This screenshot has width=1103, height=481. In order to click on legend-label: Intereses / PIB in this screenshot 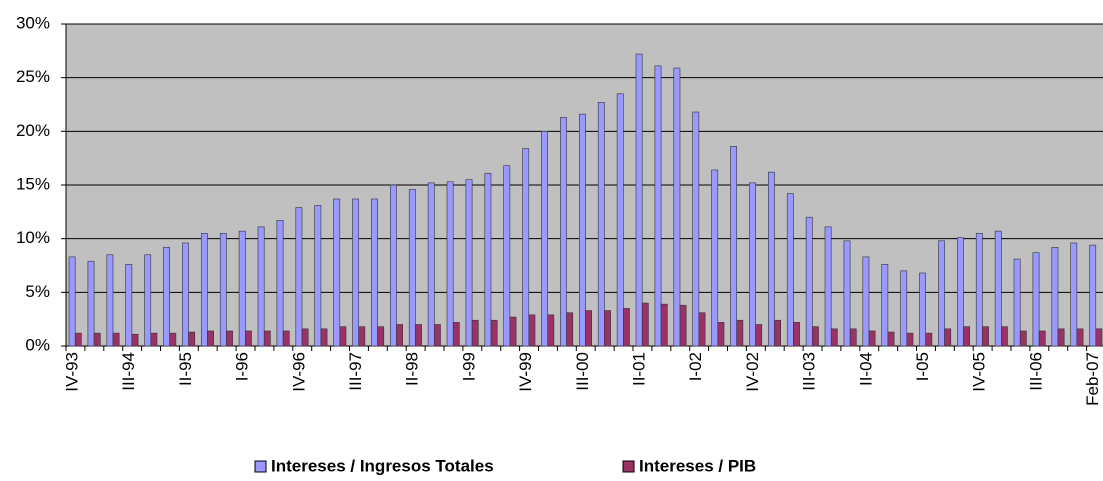, I will do `click(697, 465)`.